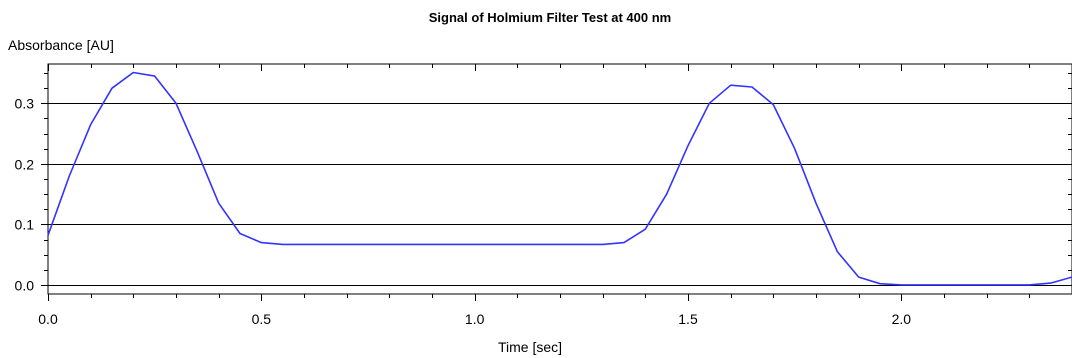  I want to click on chart-title: Signal of Holmium Filter Test at 400 nm, so click(550, 17).